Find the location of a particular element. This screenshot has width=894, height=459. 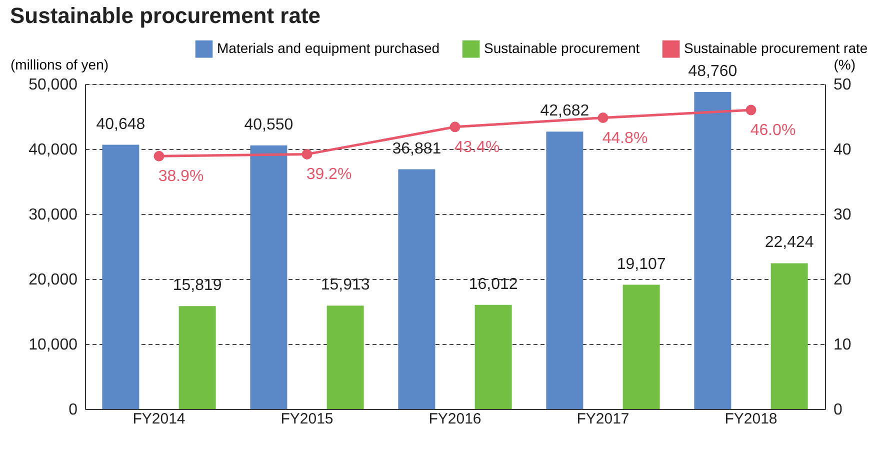

data-label: 15,913 is located at coordinates (345, 285).